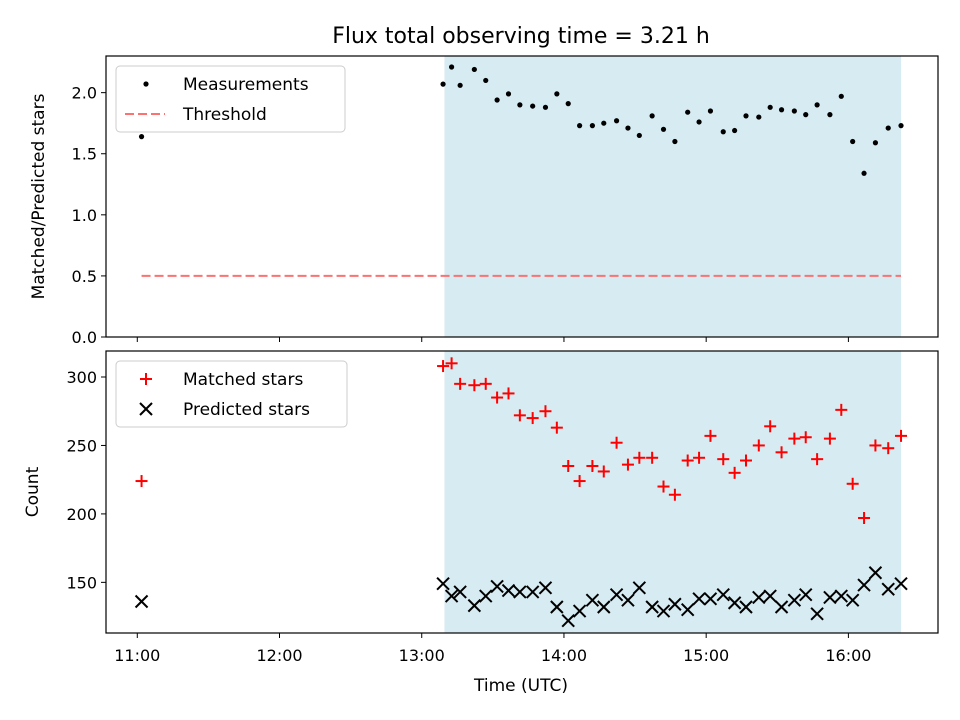 This screenshot has width=960, height=720. What do you see at coordinates (224, 410) in the screenshot?
I see `legend-item: Predicted stars` at bounding box center [224, 410].